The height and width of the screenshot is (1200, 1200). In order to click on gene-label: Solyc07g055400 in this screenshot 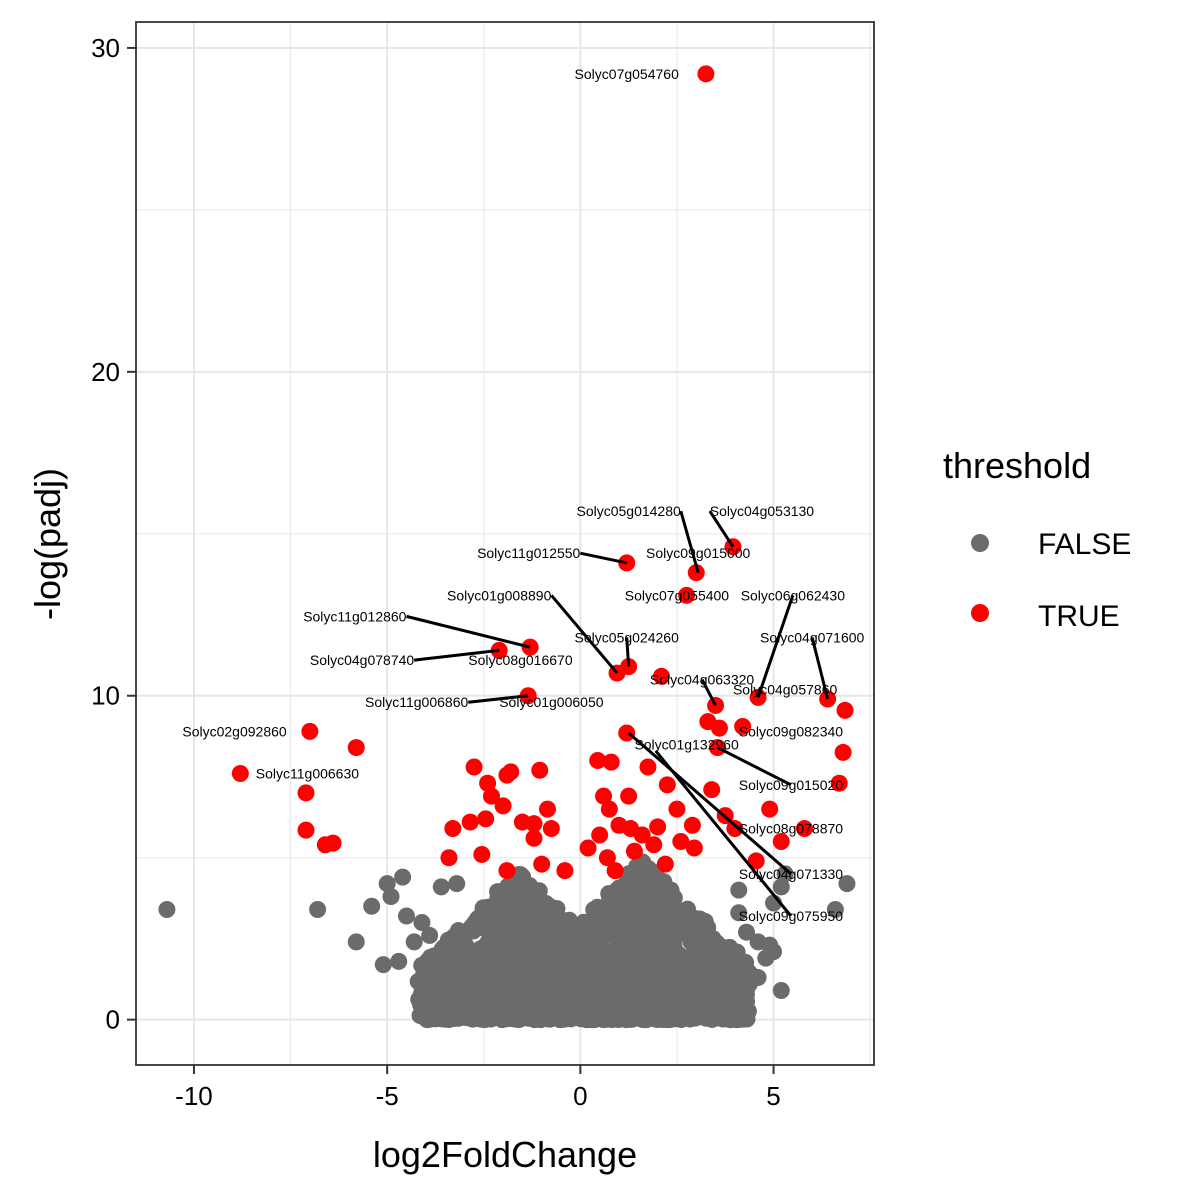, I will do `click(677, 595)`.